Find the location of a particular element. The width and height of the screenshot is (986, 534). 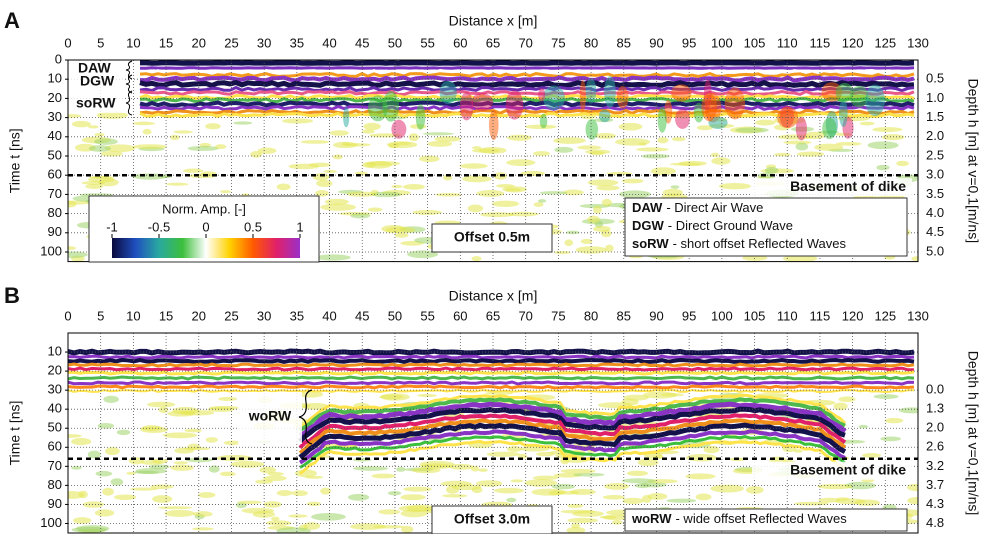

offset-box is located at coordinates (492, 519).